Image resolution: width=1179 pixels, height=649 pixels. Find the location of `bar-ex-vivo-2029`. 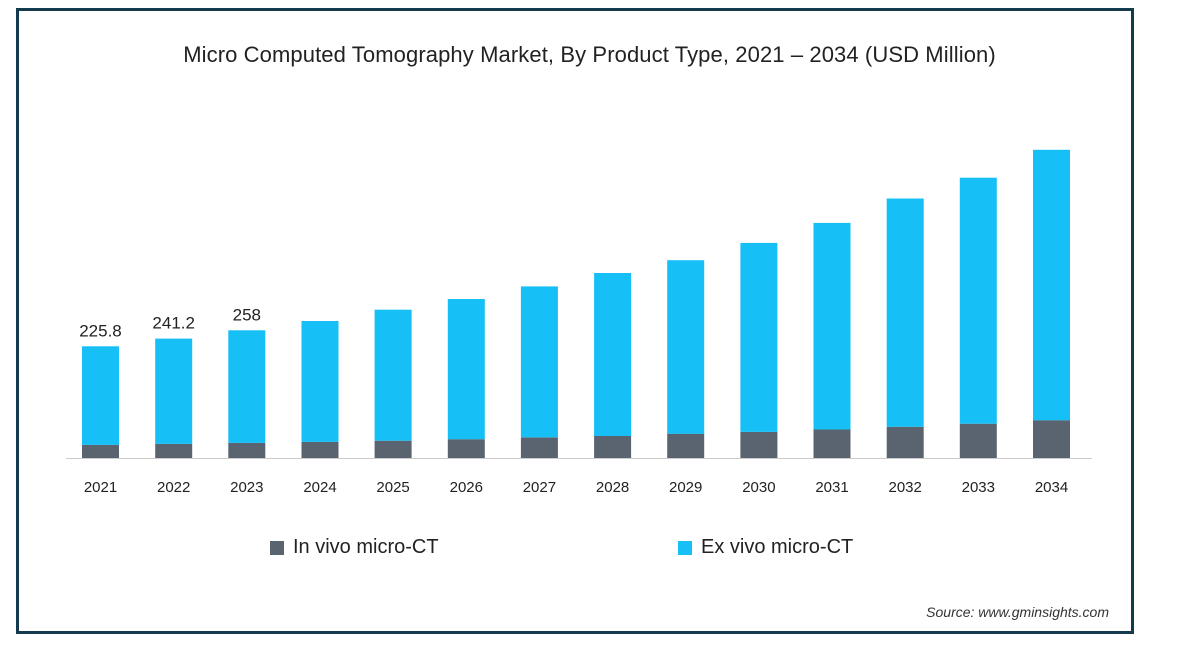

bar-ex-vivo-2029 is located at coordinates (686, 347).